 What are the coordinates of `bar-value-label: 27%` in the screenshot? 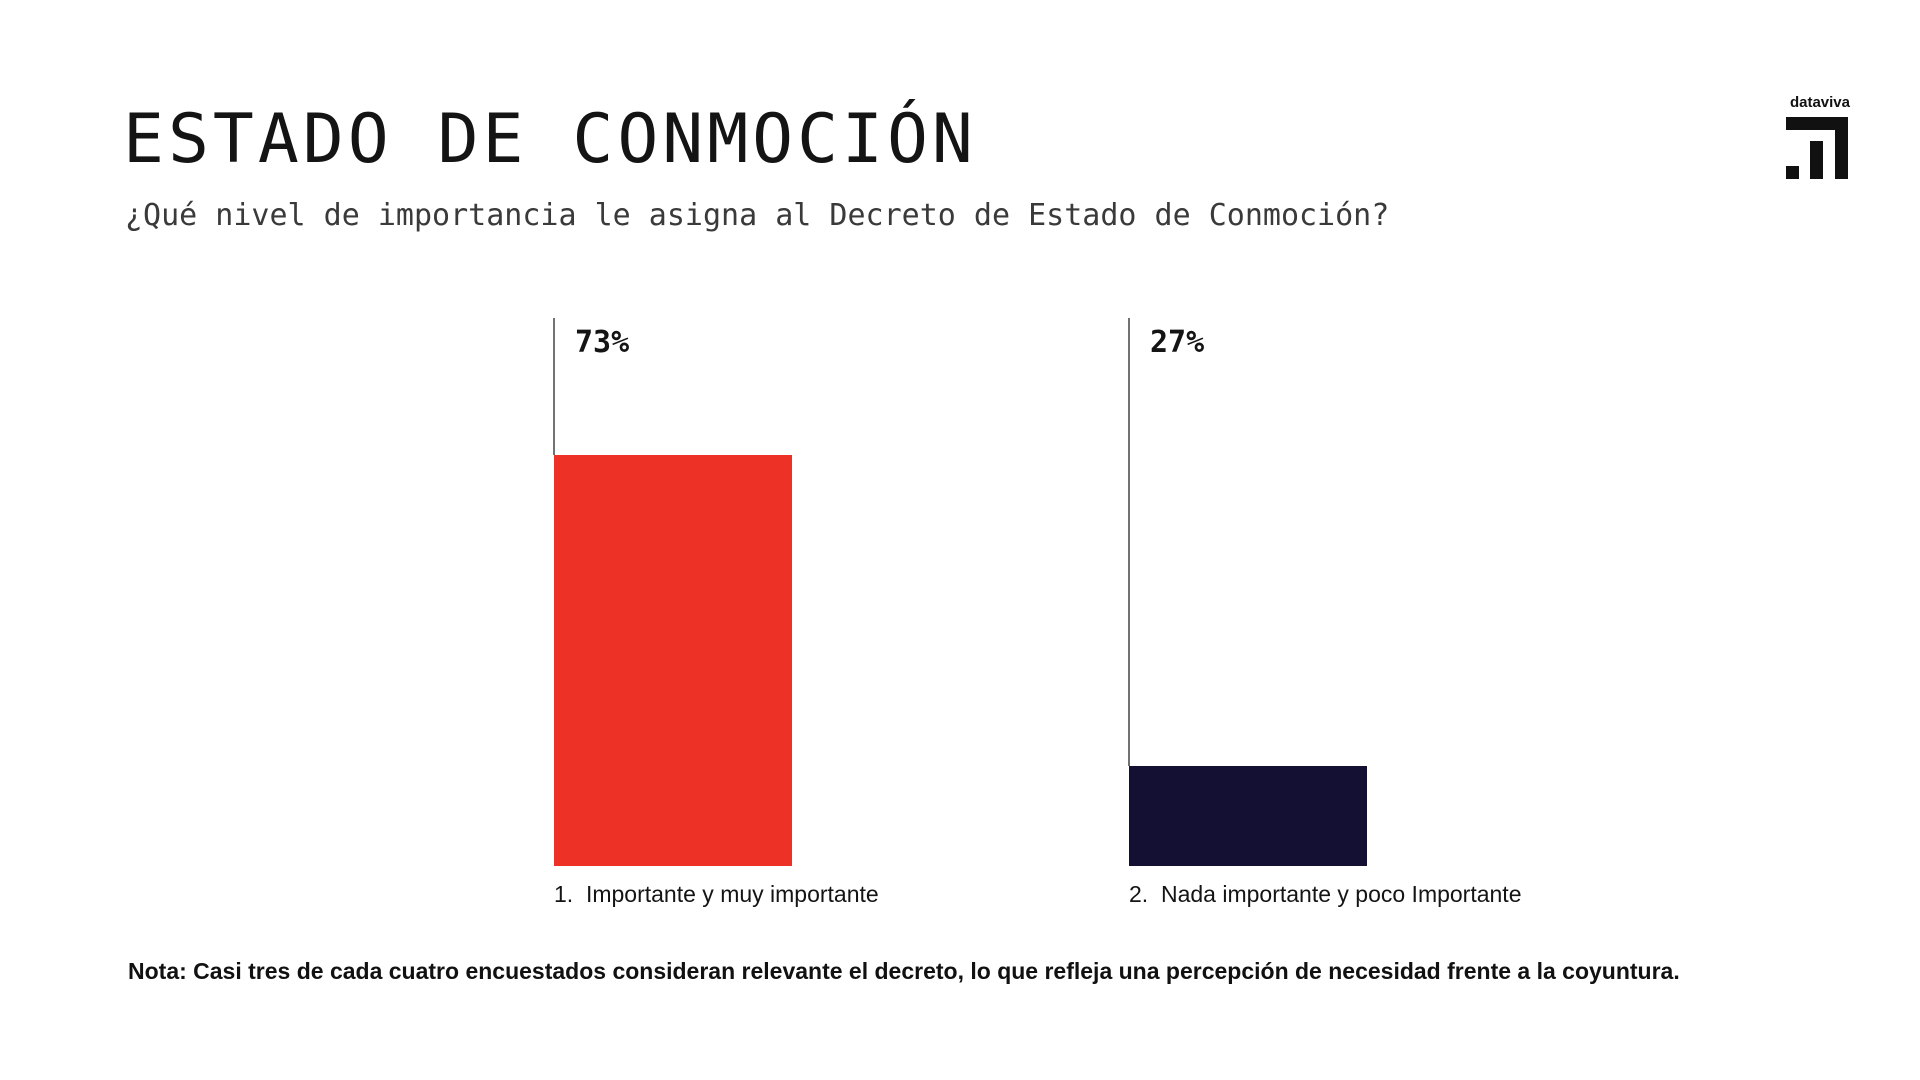 It's located at (1177, 342).